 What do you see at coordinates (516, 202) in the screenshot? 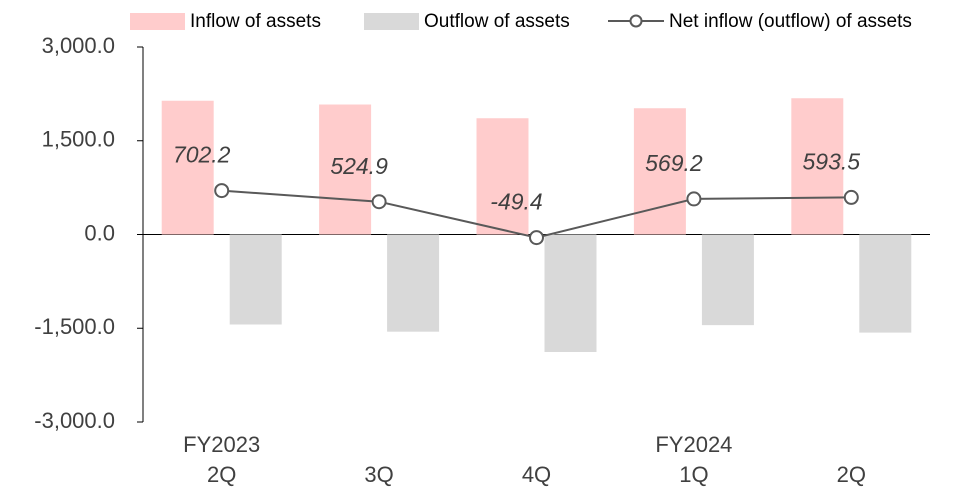
I see `data-label: -49.4` at bounding box center [516, 202].